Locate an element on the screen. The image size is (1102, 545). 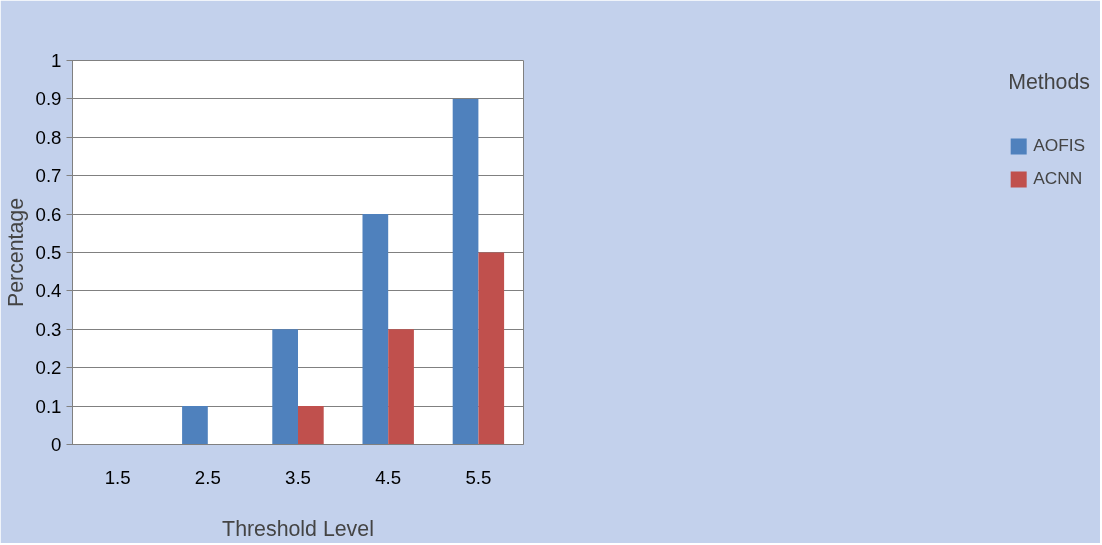
x-tick-label: 4.5 is located at coordinates (388, 477).